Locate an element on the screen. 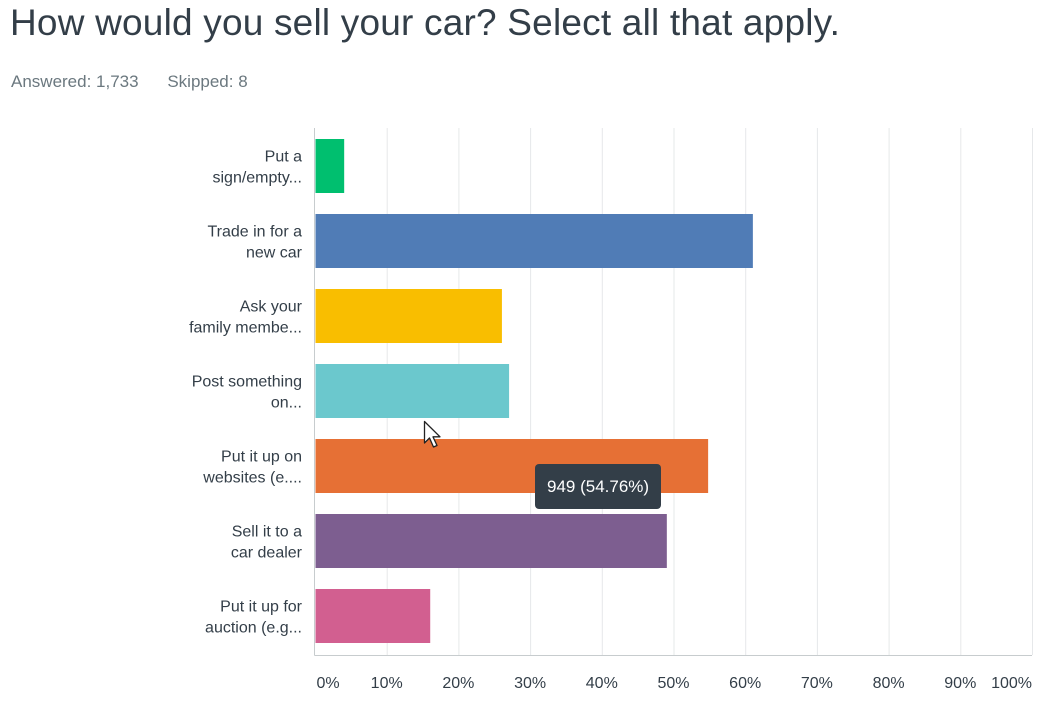 The image size is (1043, 701). x-tick-label: 70% is located at coordinates (817, 683).